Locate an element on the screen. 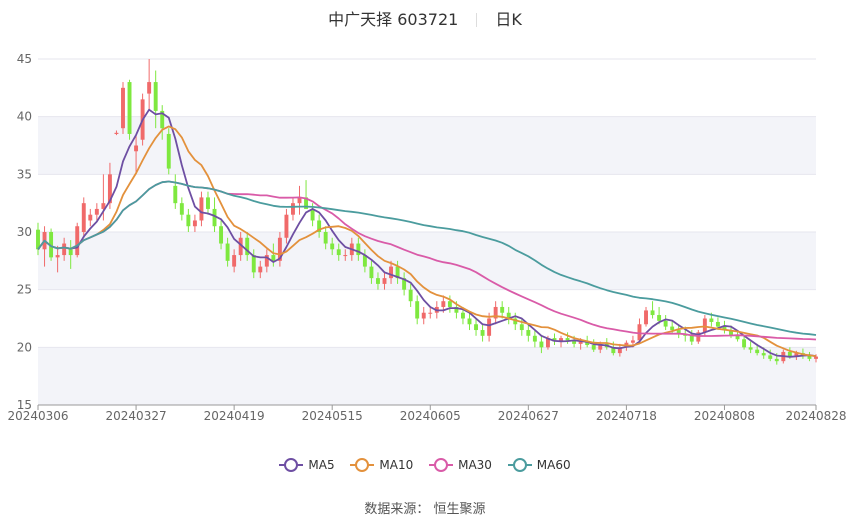 The width and height of the screenshot is (850, 517). period-label: 日K is located at coordinates (508, 19).